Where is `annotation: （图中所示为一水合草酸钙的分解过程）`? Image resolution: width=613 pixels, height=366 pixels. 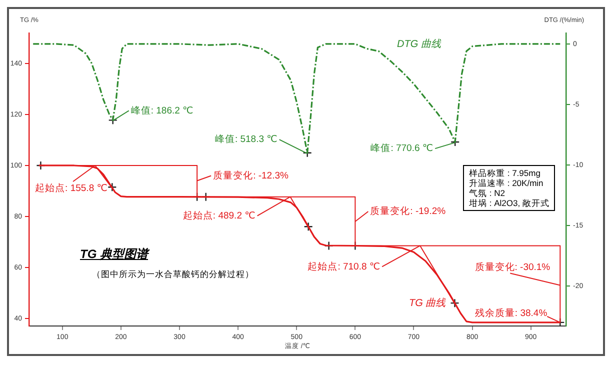
annotation: （图中所示为一水合草酸钙的分解过程） is located at coordinates (173, 275).